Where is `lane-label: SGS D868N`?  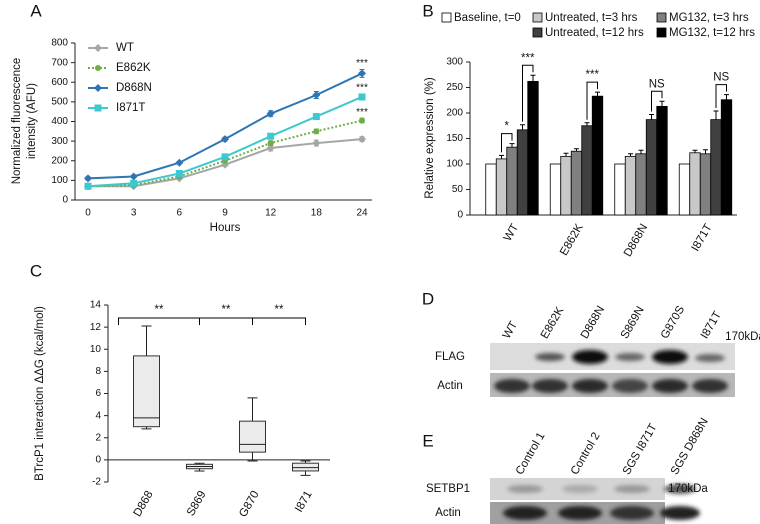
lane-label: SGS D868N is located at coordinates (690, 446).